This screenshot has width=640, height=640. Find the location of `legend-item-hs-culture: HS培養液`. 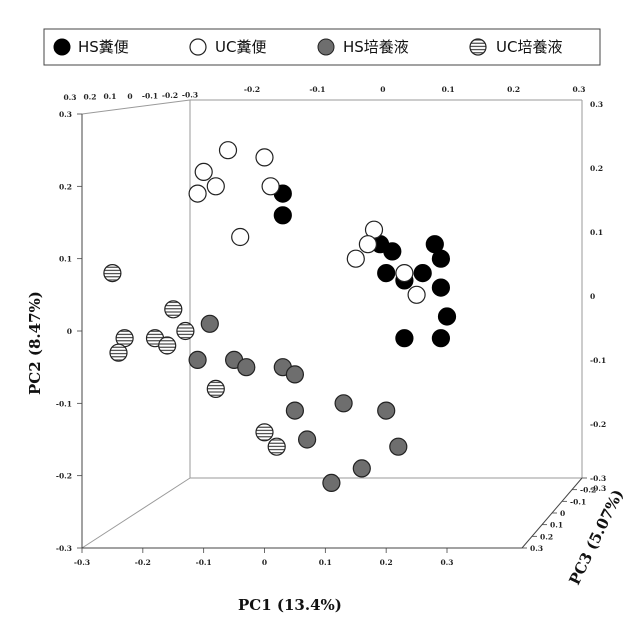

legend-item-hs-culture: HS培養液 is located at coordinates (363, 47).